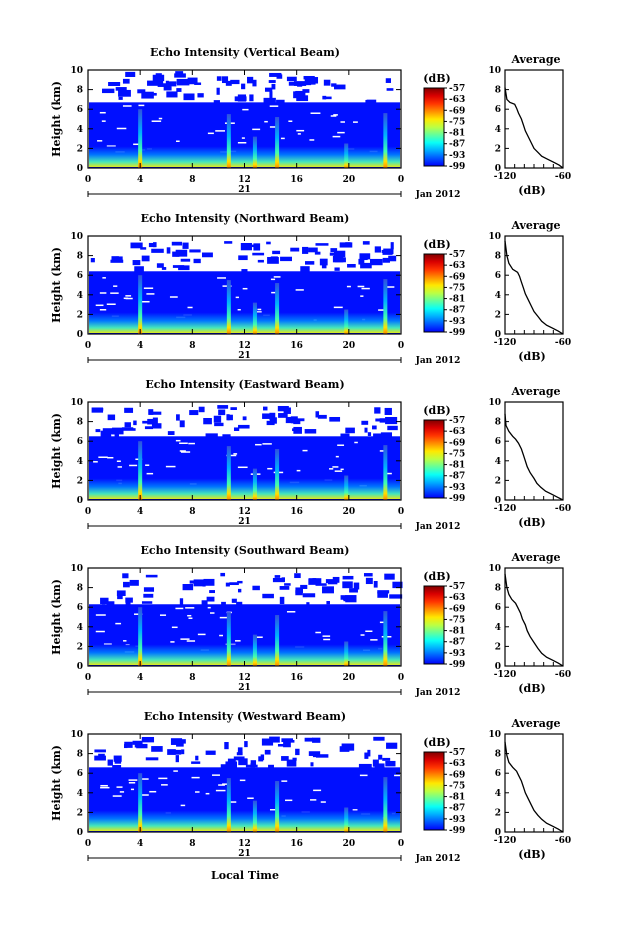  I want to click on colorbar-tick-label: -63, so click(457, 432).